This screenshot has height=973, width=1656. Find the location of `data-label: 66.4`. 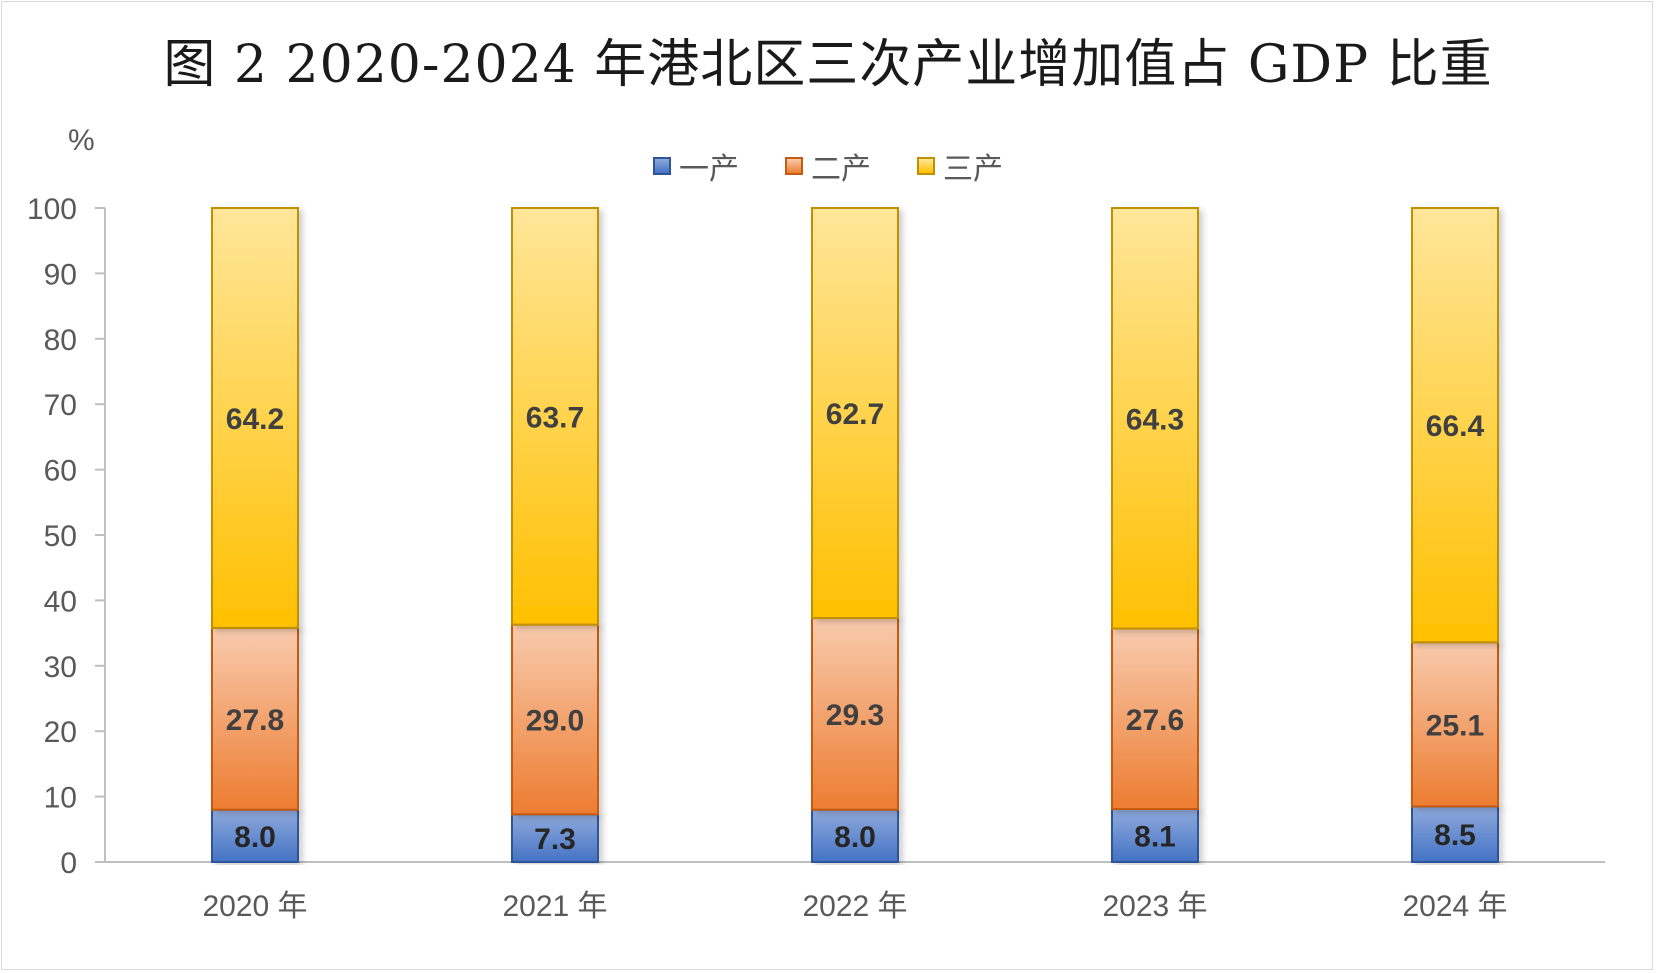

data-label: 66.4 is located at coordinates (1455, 426).